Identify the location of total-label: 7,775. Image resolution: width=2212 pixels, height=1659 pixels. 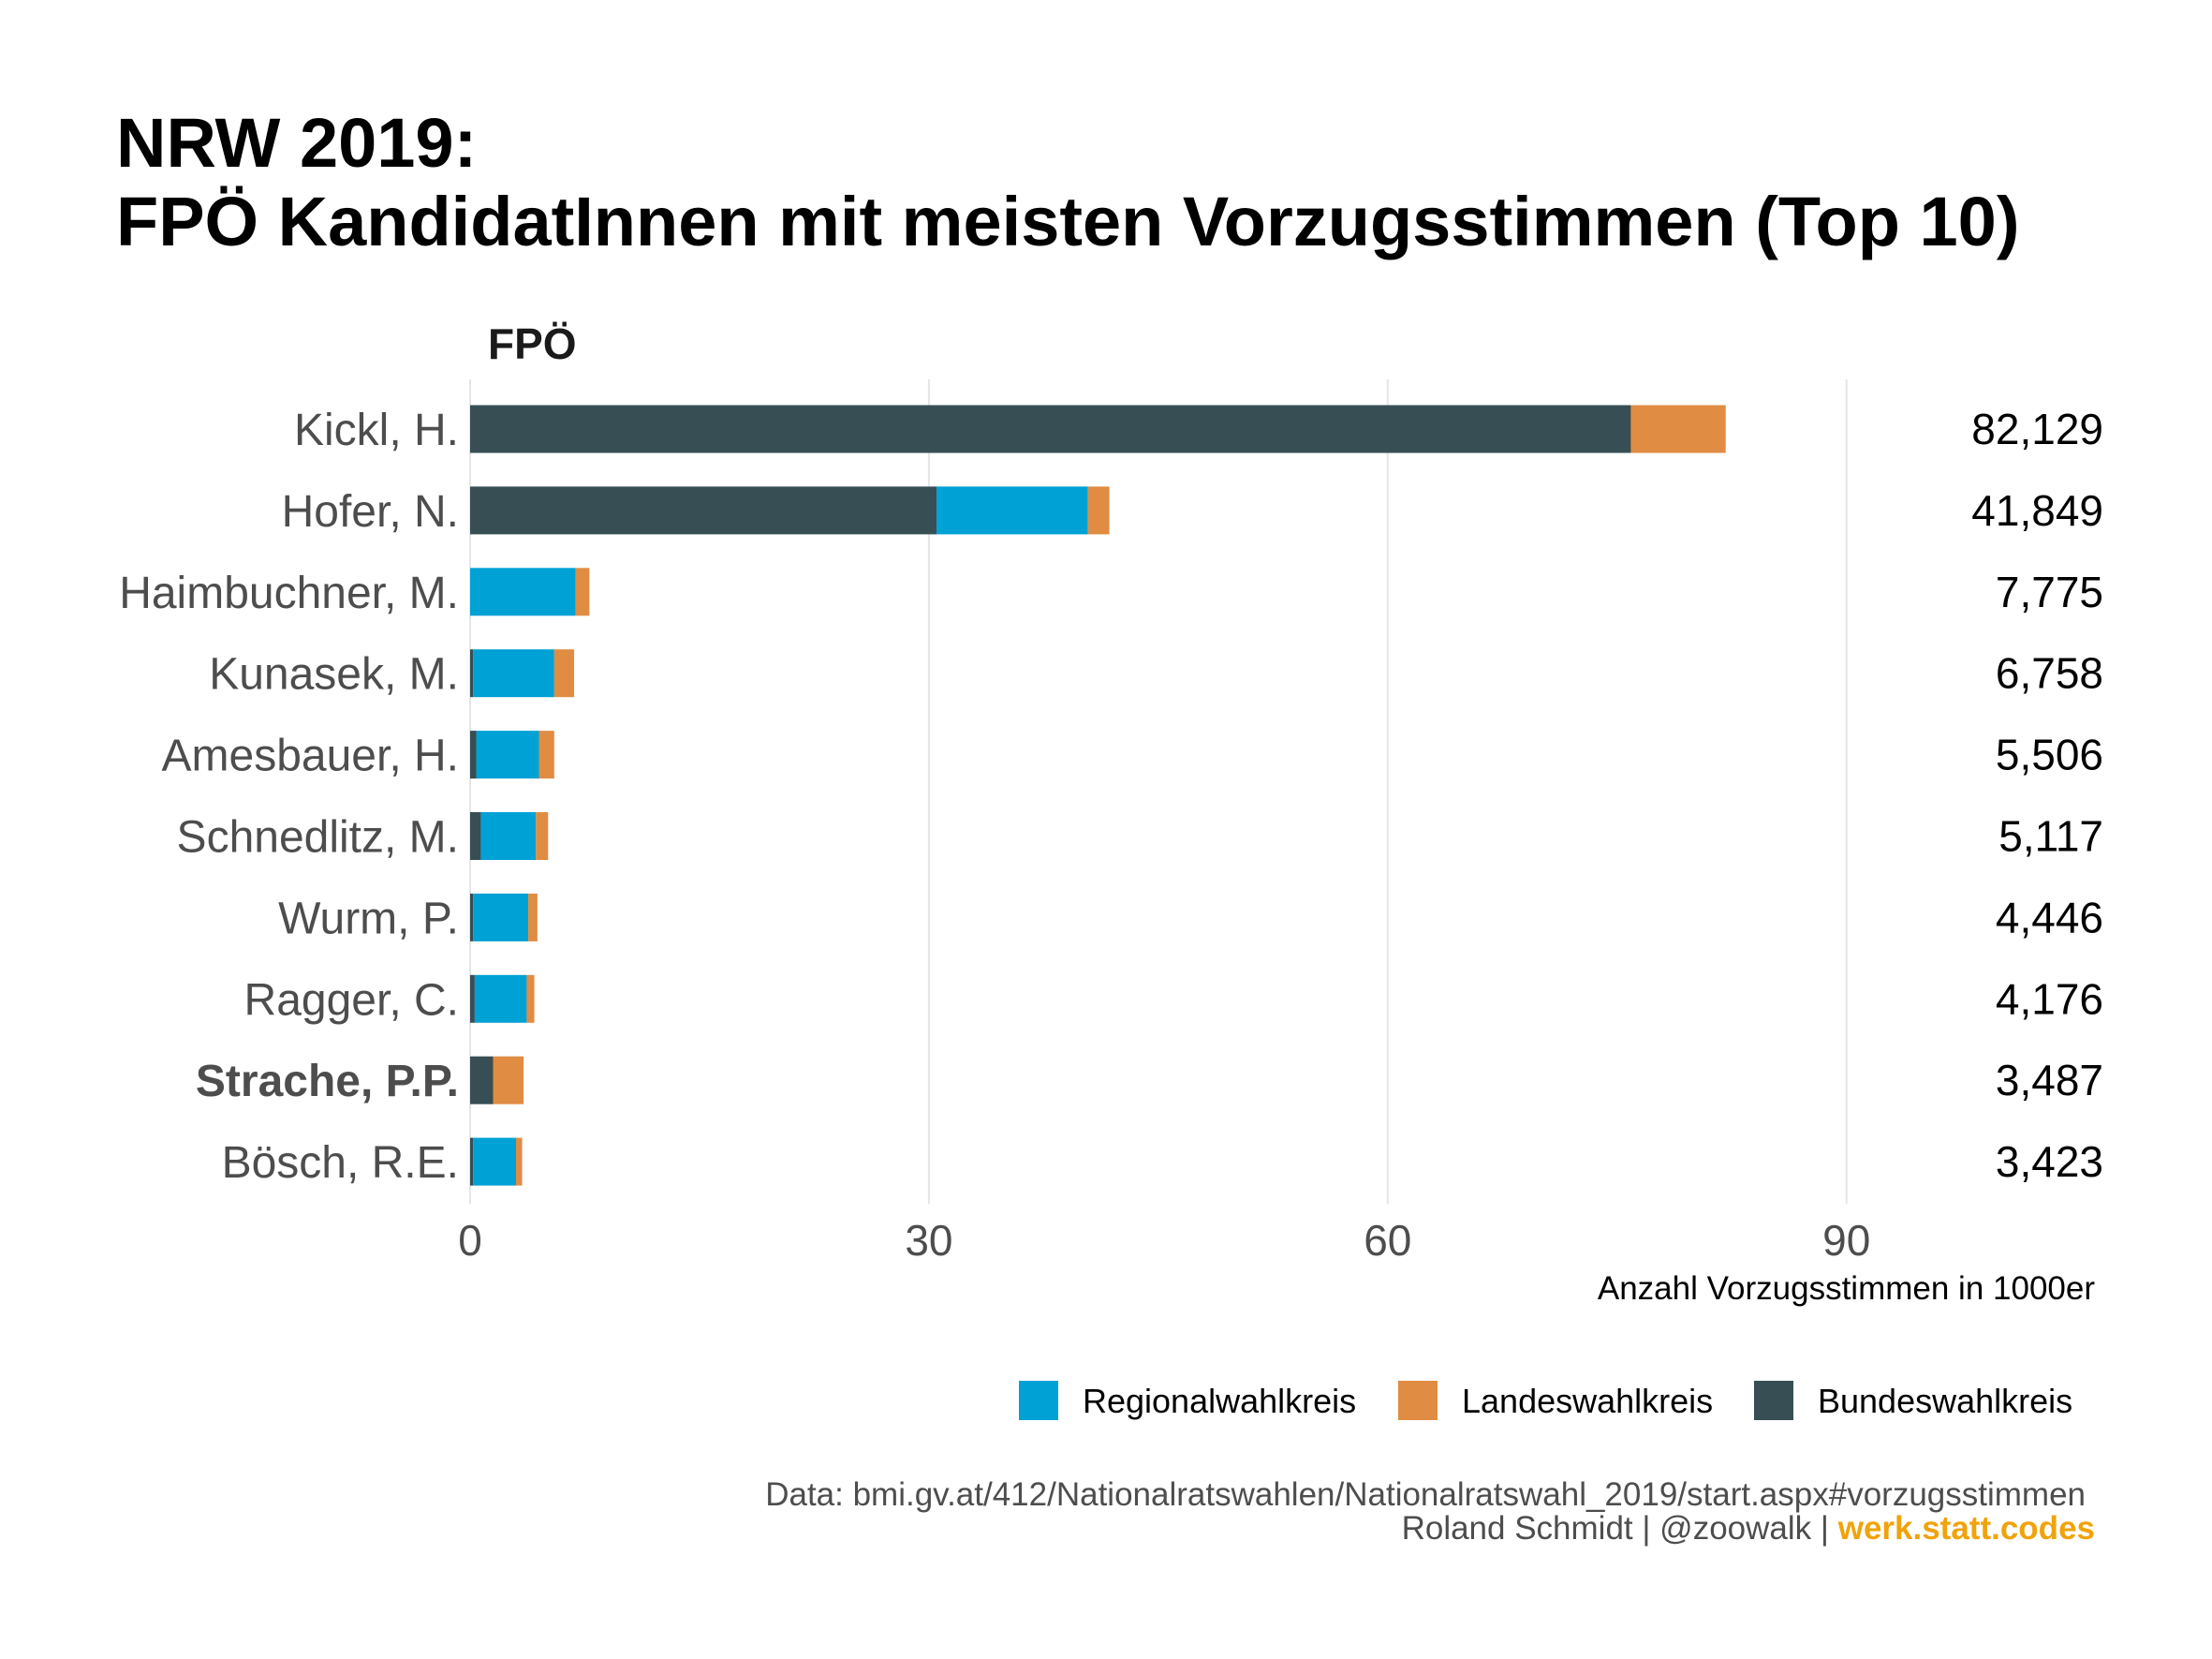
(2049, 592).